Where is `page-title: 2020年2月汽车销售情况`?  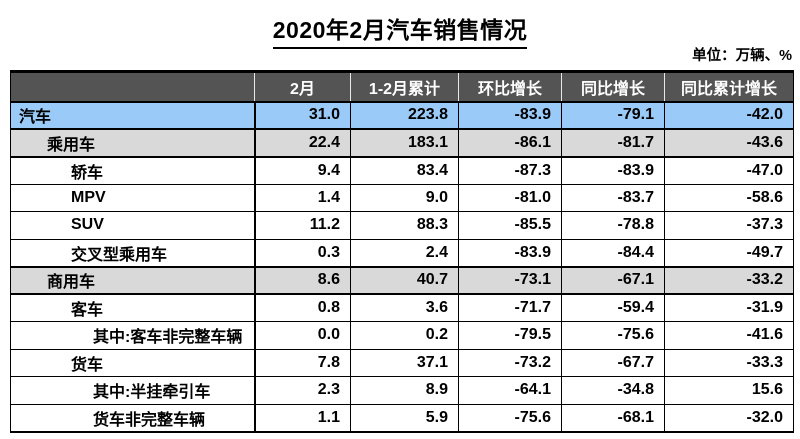 page-title: 2020年2月汽车销售情况 is located at coordinates (400, 30).